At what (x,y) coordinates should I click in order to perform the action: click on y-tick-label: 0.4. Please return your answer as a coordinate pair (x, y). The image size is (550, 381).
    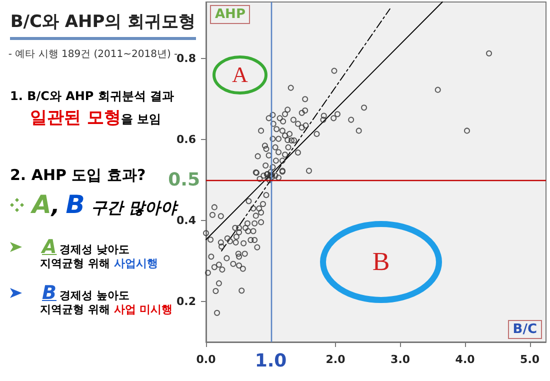
    Looking at the image, I should click on (186, 221).